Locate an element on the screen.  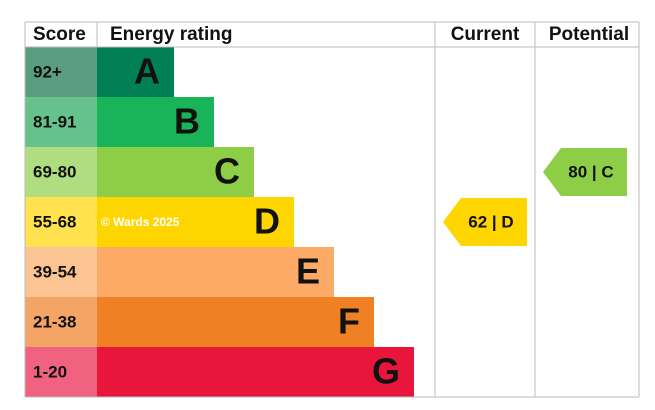
score-label: 39-54 is located at coordinates (55, 271).